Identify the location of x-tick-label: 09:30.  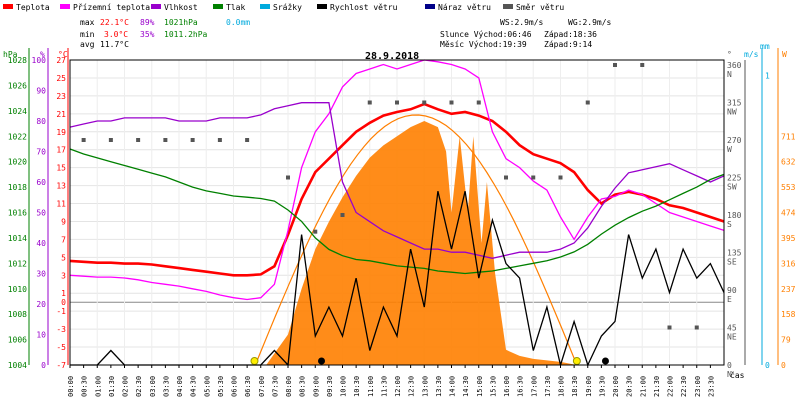
(330, 386).